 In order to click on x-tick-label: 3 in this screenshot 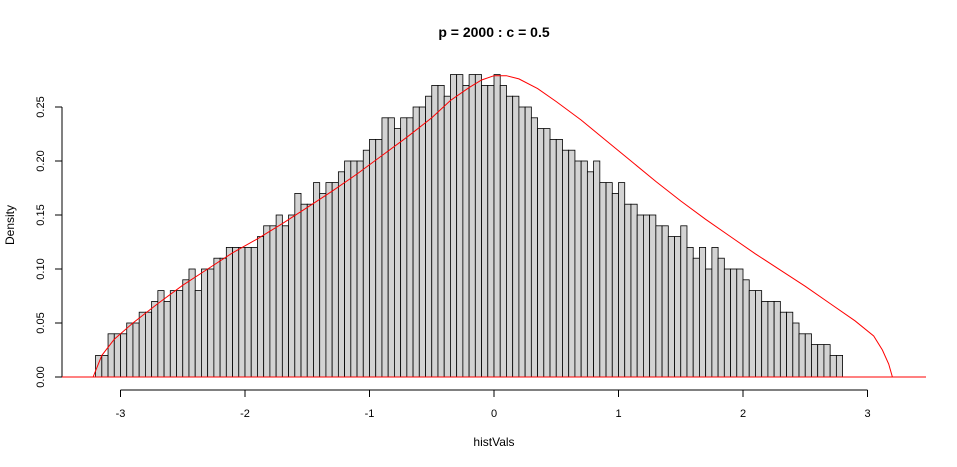, I will do `click(867, 414)`.